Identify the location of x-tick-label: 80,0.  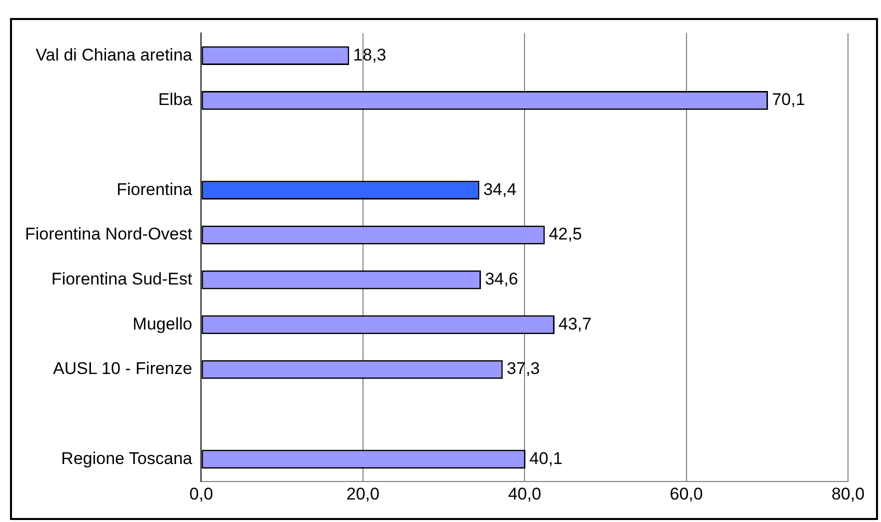
(848, 494).